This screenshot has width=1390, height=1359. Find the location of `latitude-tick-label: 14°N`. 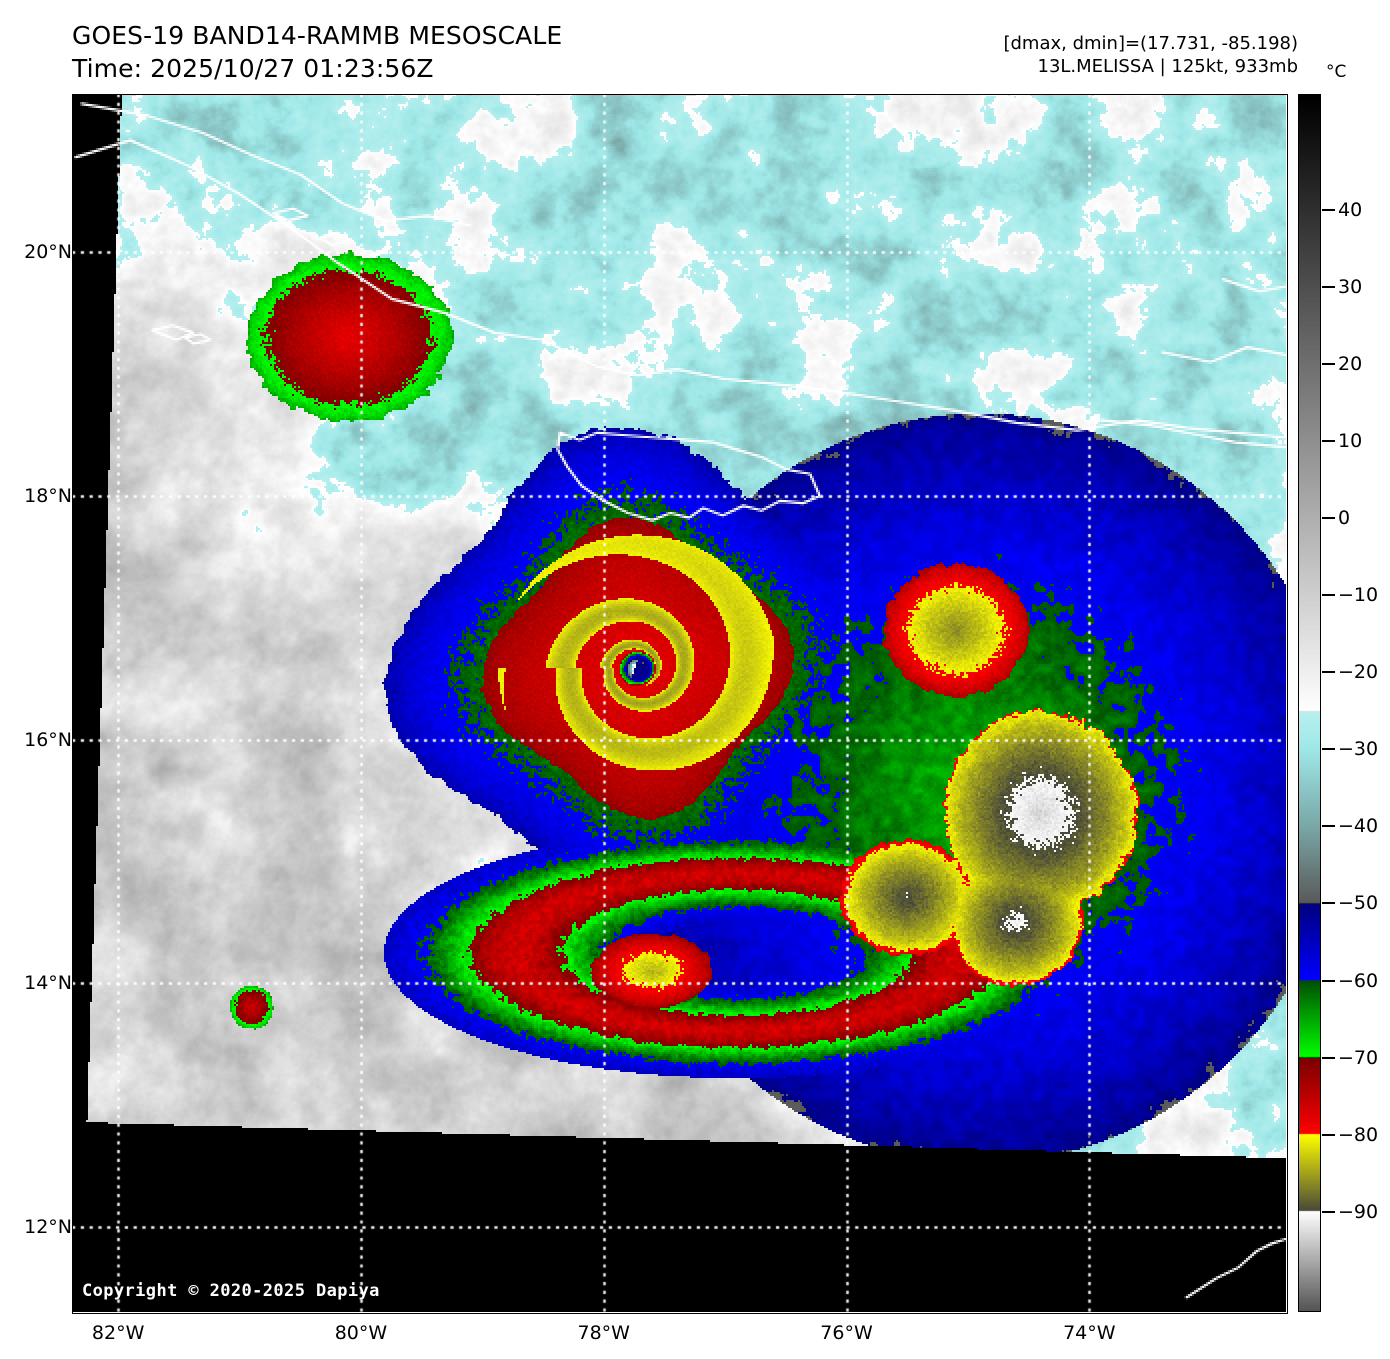

latitude-tick-label: 14°N is located at coordinates (48, 983).